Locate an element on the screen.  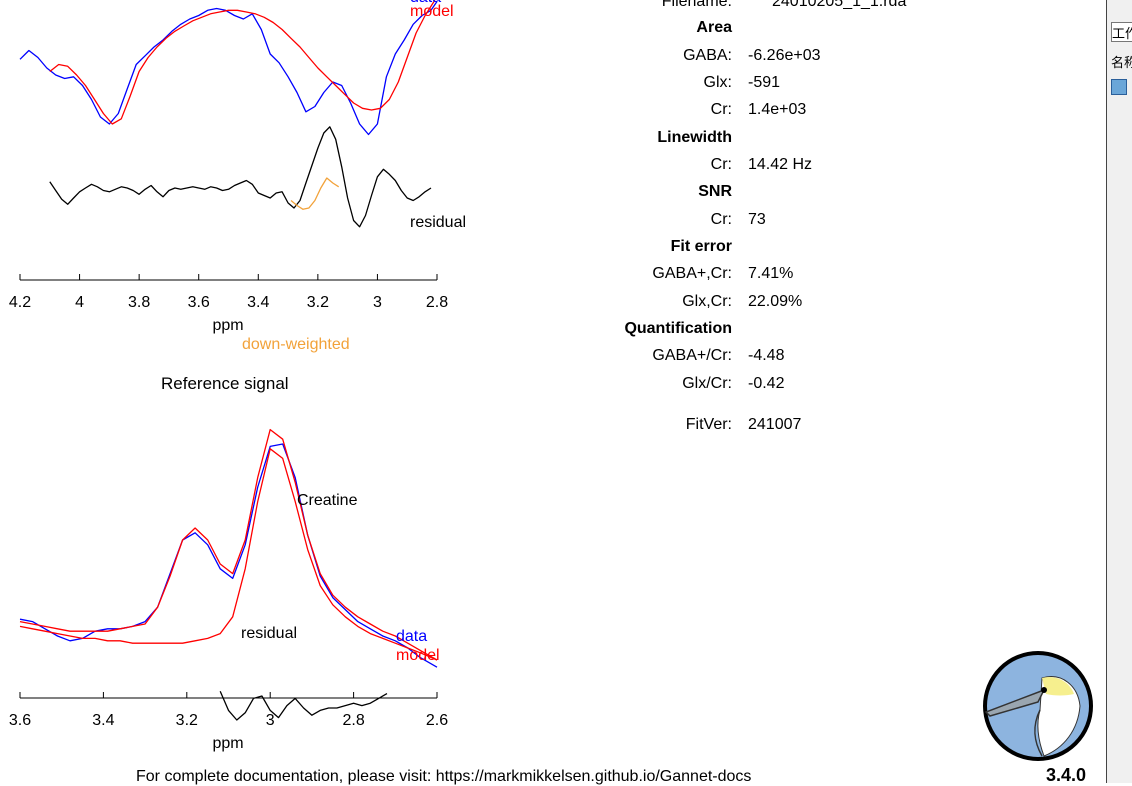
glx-cr-ratio-label: Glx/Cr: is located at coordinates (707, 383).